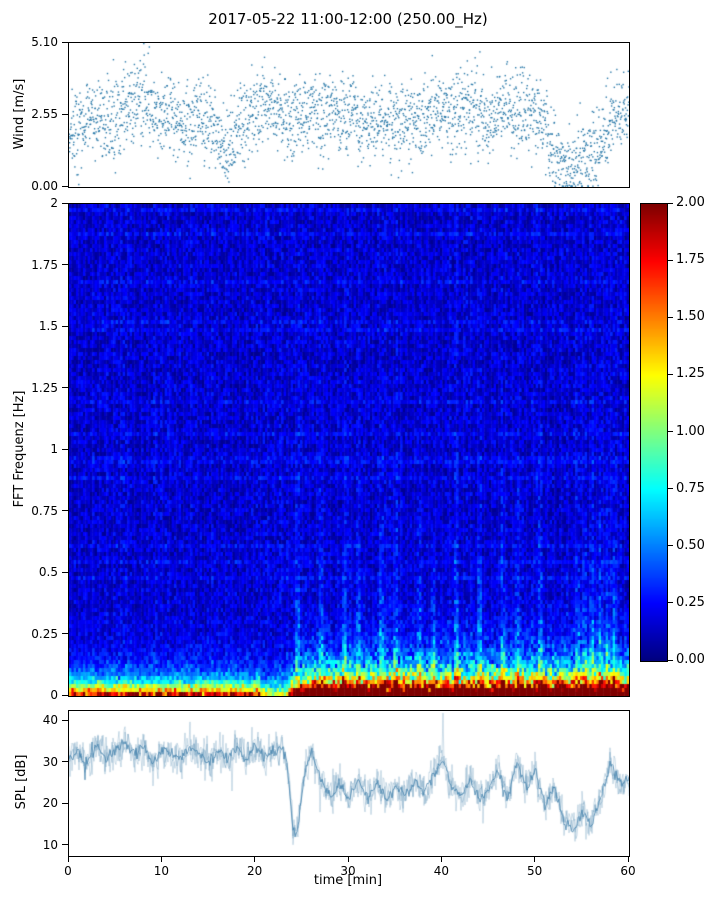  What do you see at coordinates (441, 871) in the screenshot?
I see `x-tick-label: 40` at bounding box center [441, 871].